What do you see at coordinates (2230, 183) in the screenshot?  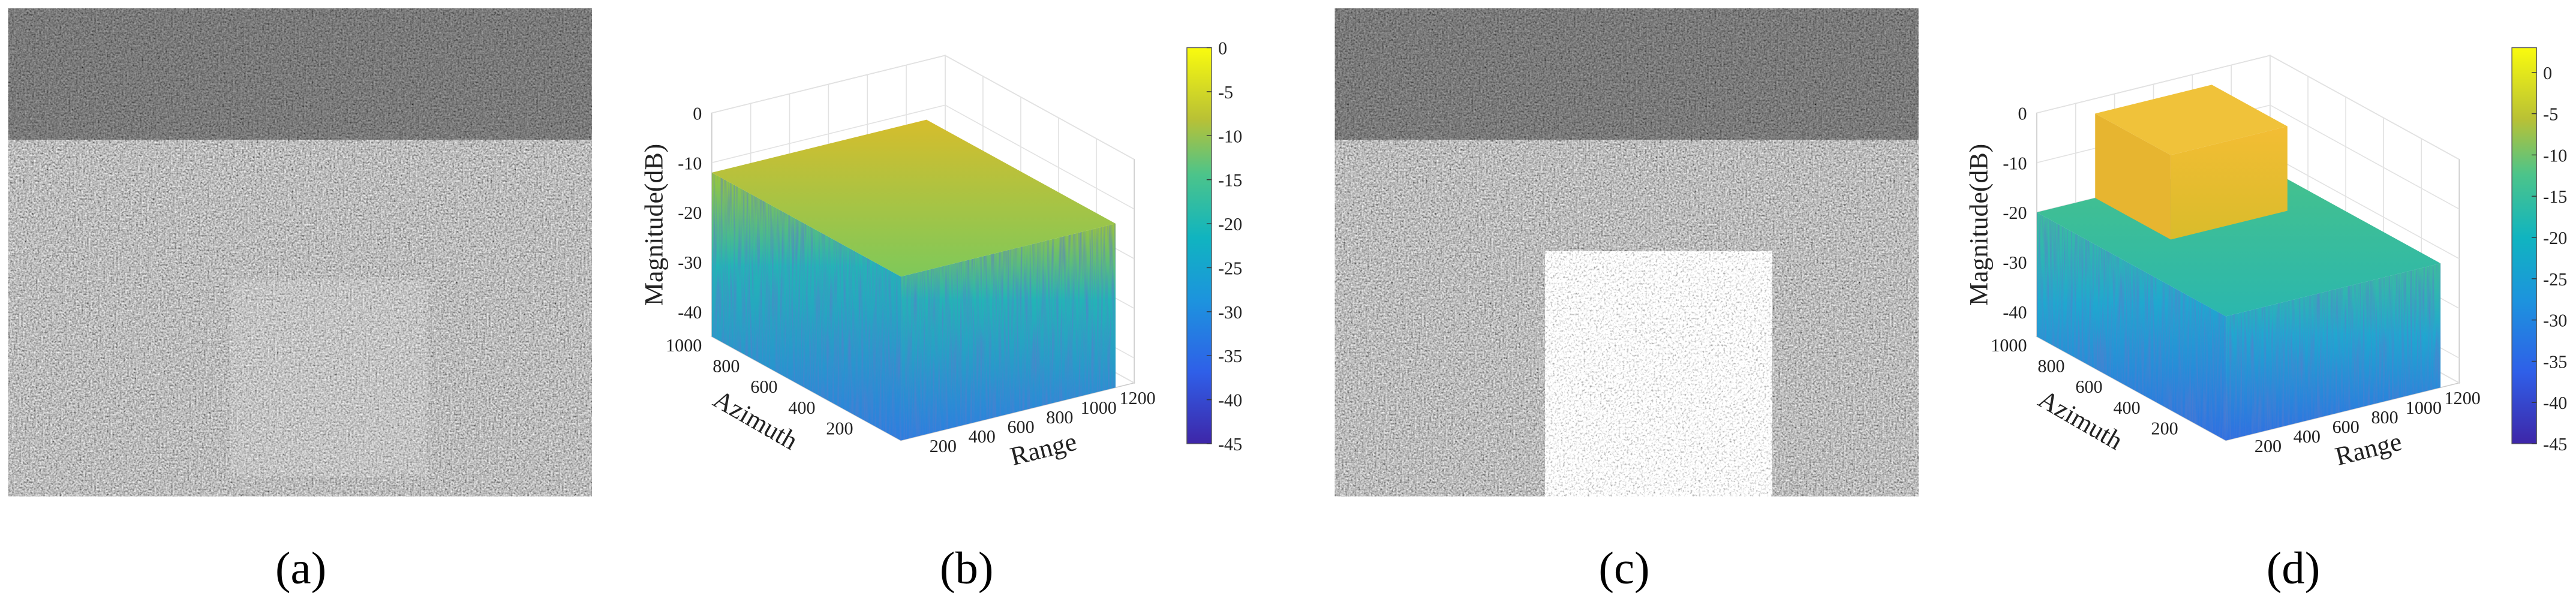 I see `block-front` at bounding box center [2230, 183].